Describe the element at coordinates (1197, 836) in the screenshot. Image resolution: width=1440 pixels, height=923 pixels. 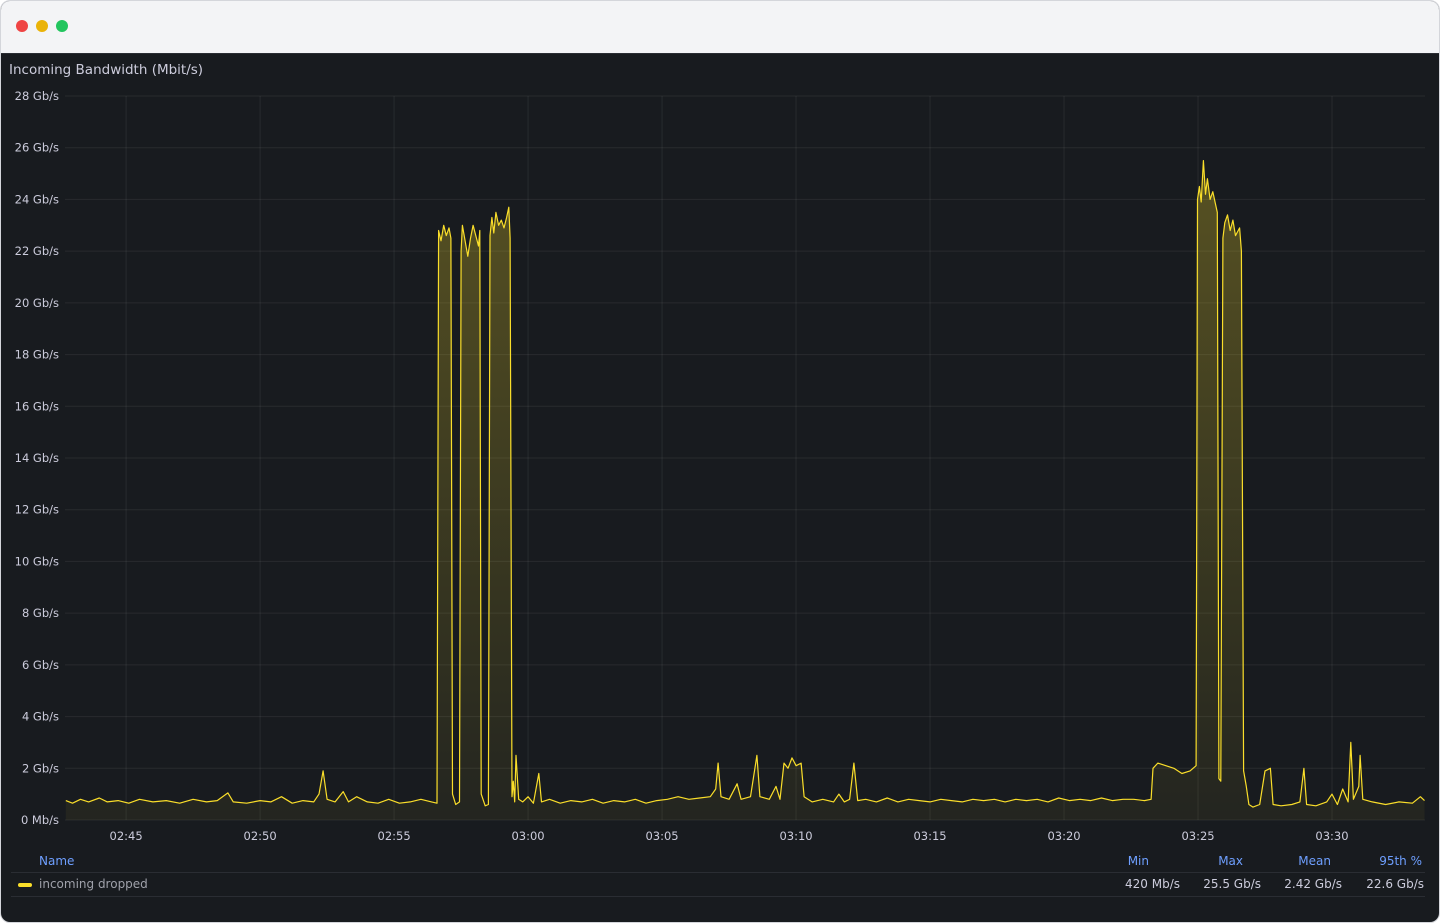
I see `x-tick-label: 03:25` at that location.